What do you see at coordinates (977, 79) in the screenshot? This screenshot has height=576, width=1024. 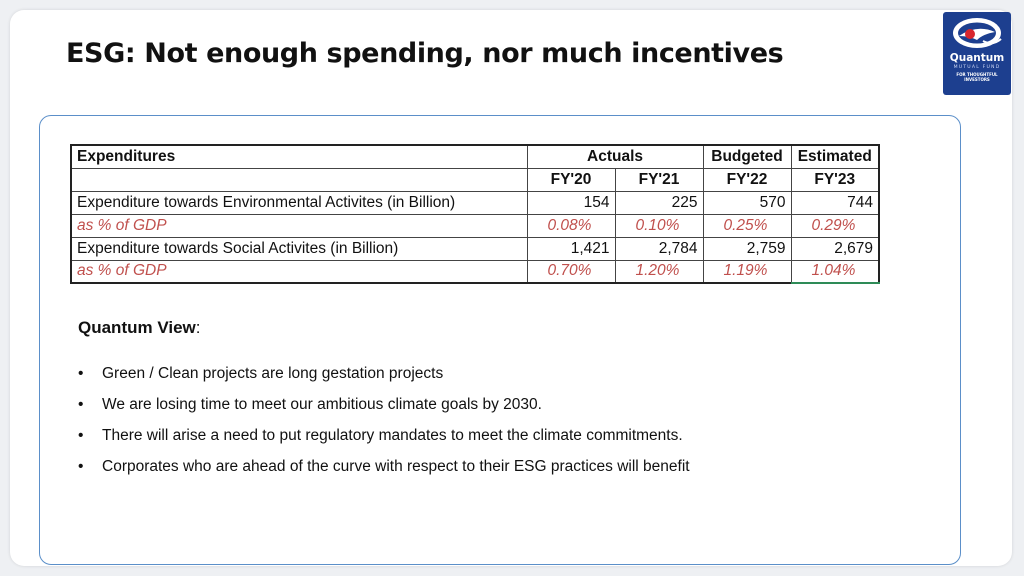 I see `logo-tagline-line-2: INVESTORS` at bounding box center [977, 79].